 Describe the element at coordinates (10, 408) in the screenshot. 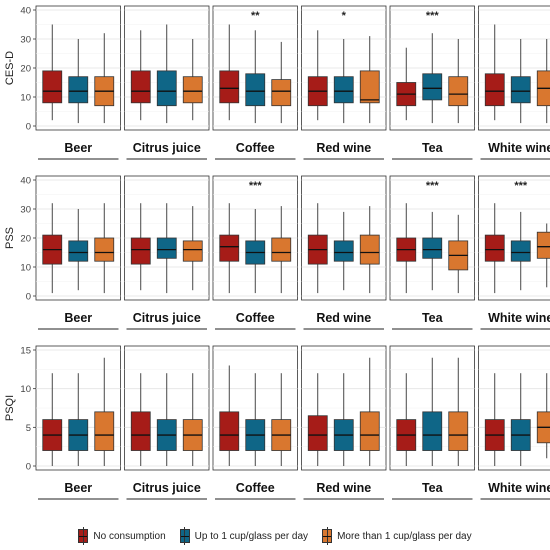

I see `y-axis-label-psqi: PSQI` at that location.